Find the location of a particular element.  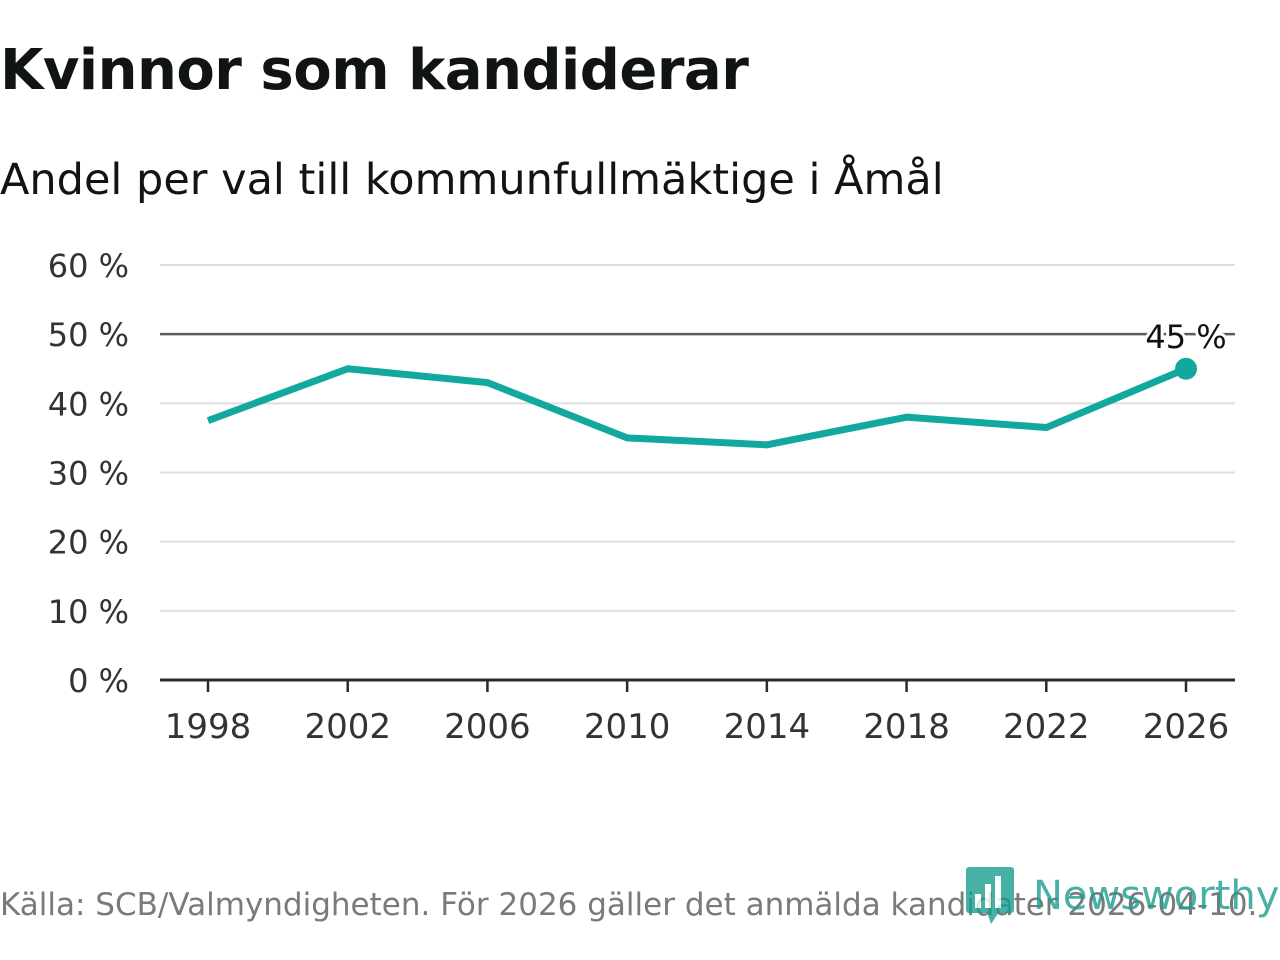

newsworthy-logo: Newsworthy is located at coordinates (1122, 896).